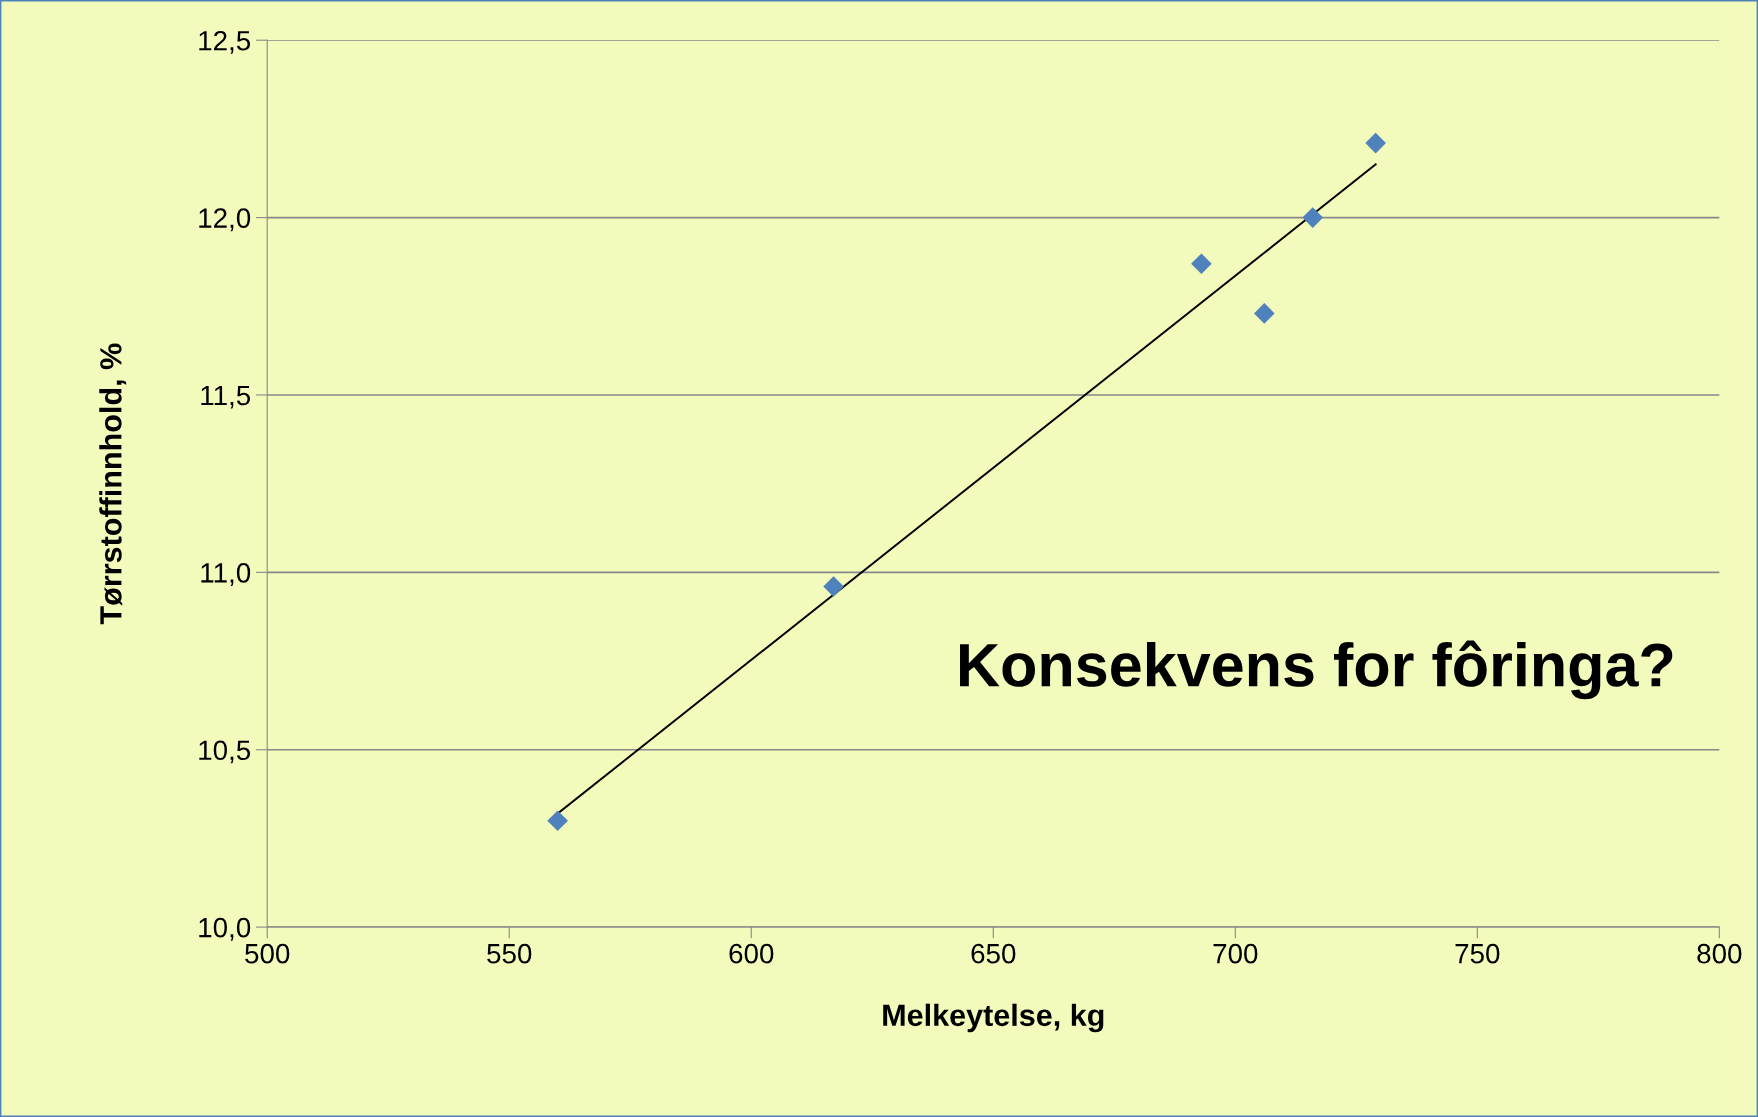 Image resolution: width=1758 pixels, height=1117 pixels. Describe the element at coordinates (1235, 953) in the screenshot. I see `x-tick-label: 700` at that location.